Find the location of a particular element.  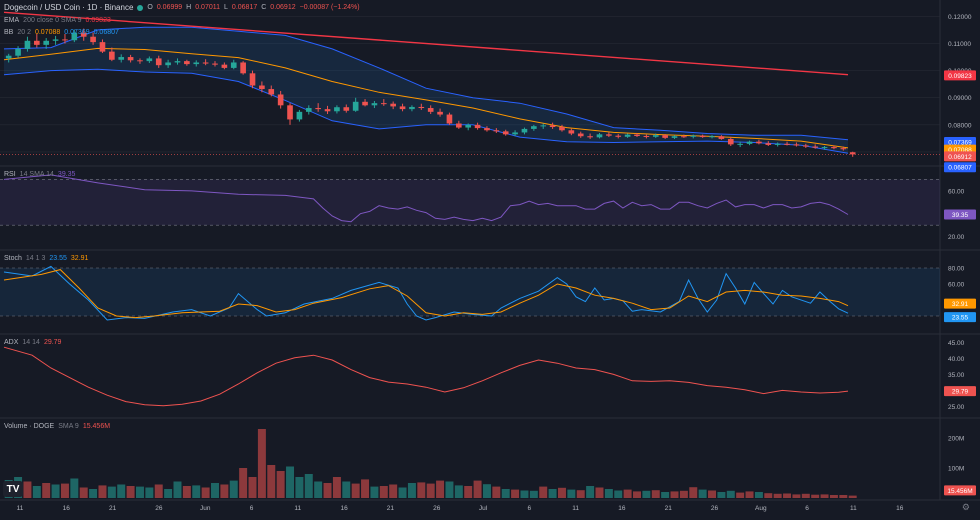

tradingview-logo-icon: TV is located at coordinates (13, 489).